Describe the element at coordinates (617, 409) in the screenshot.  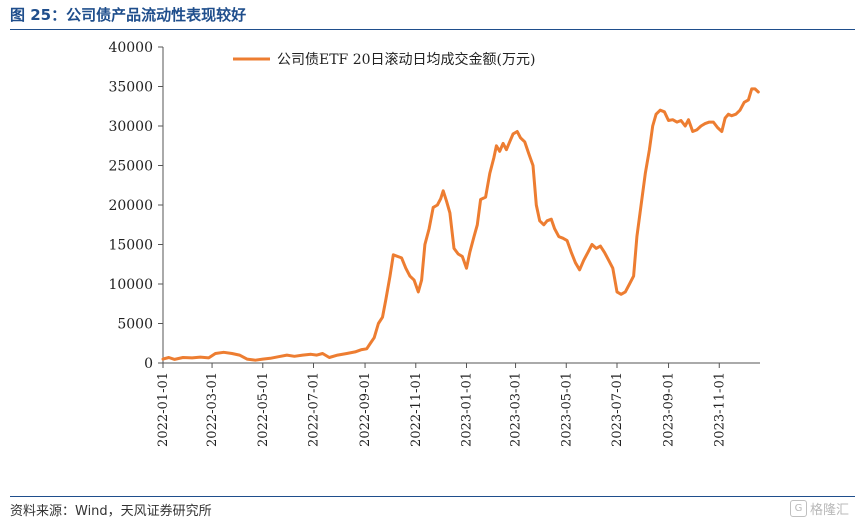
I see `x-tick-label: 2023-07-01` at that location.